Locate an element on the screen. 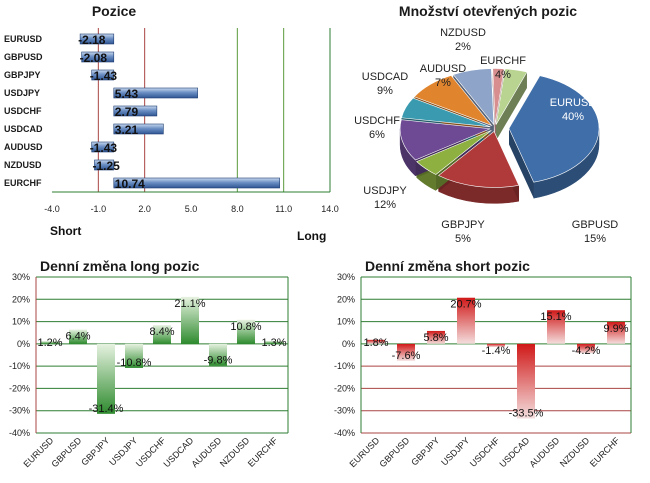 This screenshot has width=650, height=483. value-label-eurusd: -2.18 is located at coordinates (92, 40).